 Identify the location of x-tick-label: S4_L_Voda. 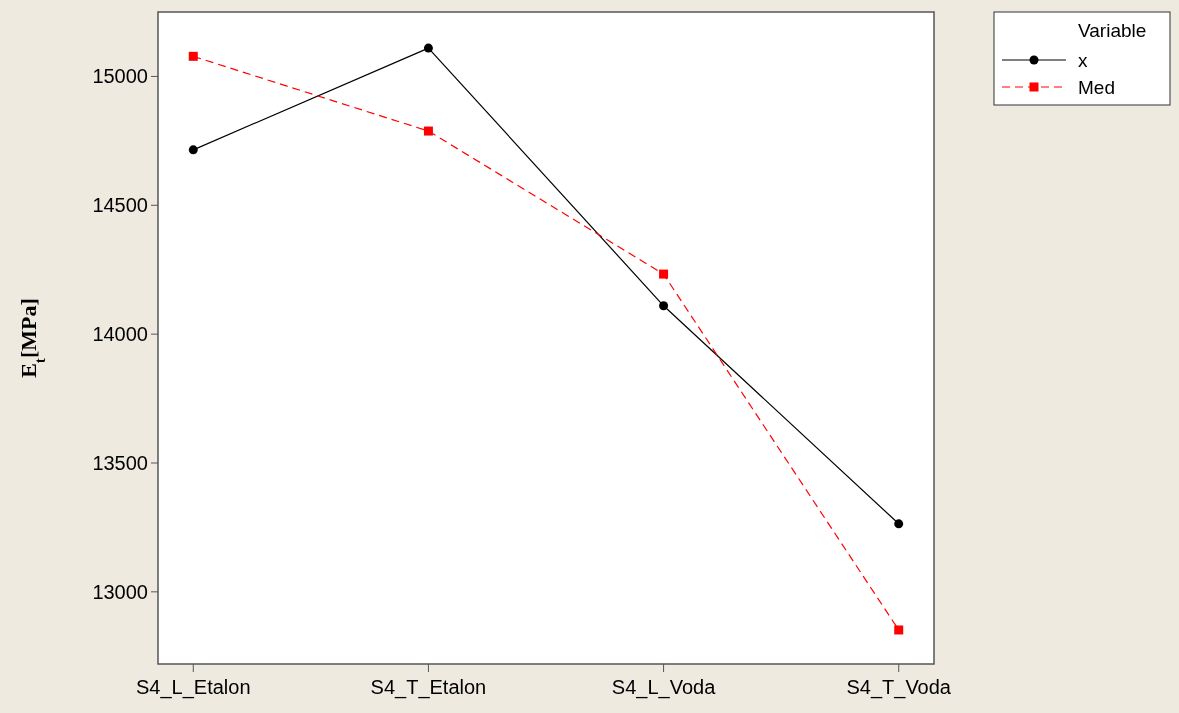
(664, 687).